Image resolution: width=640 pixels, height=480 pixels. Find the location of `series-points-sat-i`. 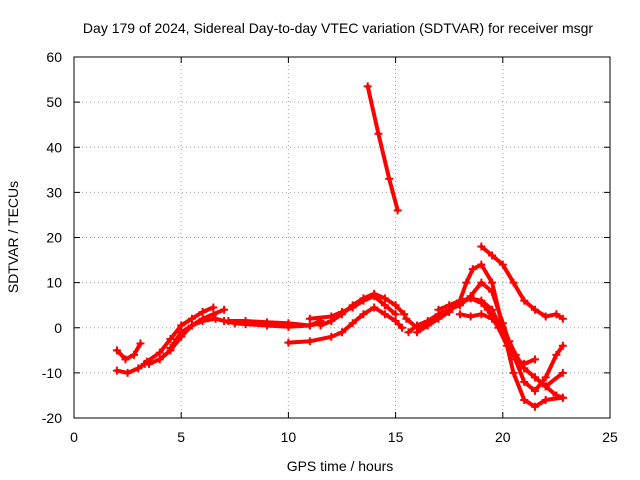

series-points-sat-i is located at coordinates (352, 307).